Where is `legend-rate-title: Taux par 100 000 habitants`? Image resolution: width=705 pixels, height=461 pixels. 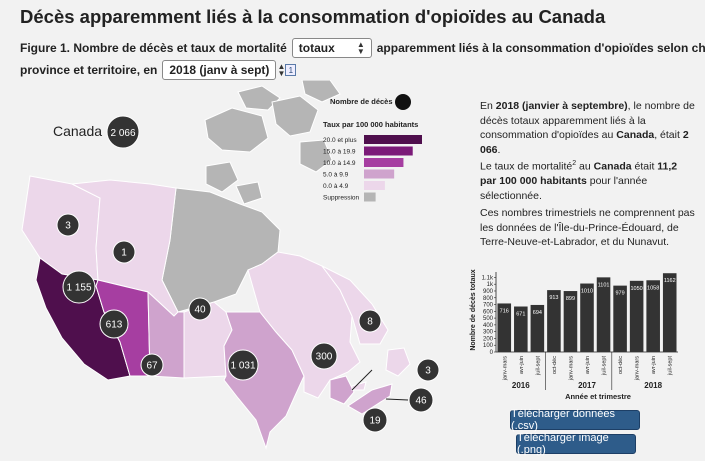
legend-rate-title: Taux par 100 000 habitants is located at coordinates (370, 124).